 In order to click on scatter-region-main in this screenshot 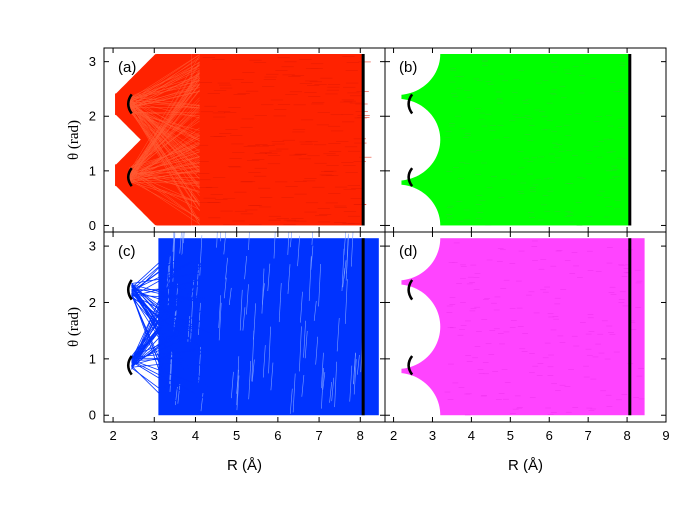, I will do `click(277, 140)`.